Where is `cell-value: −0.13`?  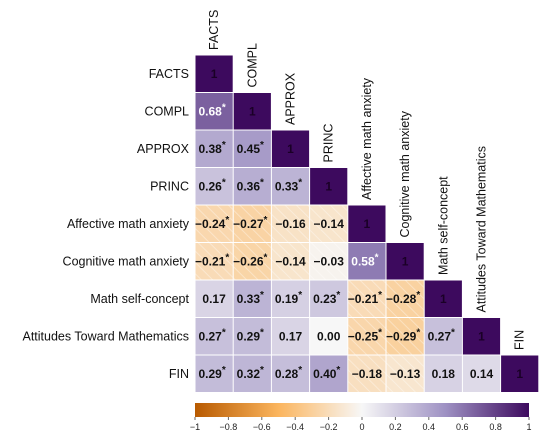 cell-value: −0.13 is located at coordinates (405, 374).